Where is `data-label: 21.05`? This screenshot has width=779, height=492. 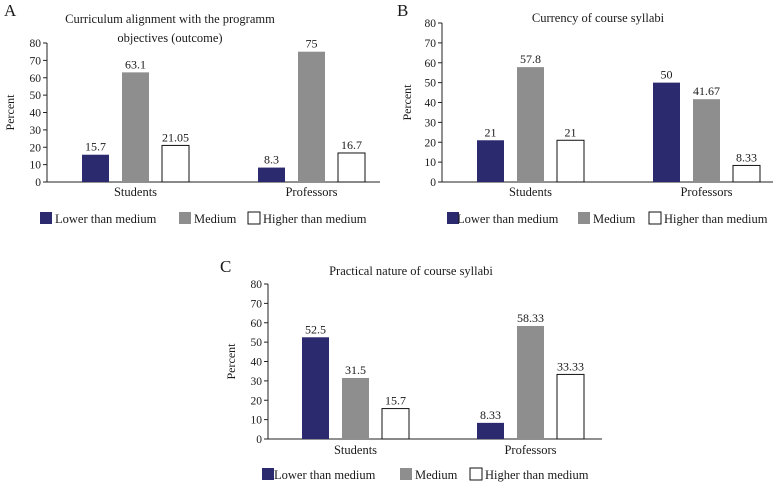
data-label: 21.05 is located at coordinates (175, 137).